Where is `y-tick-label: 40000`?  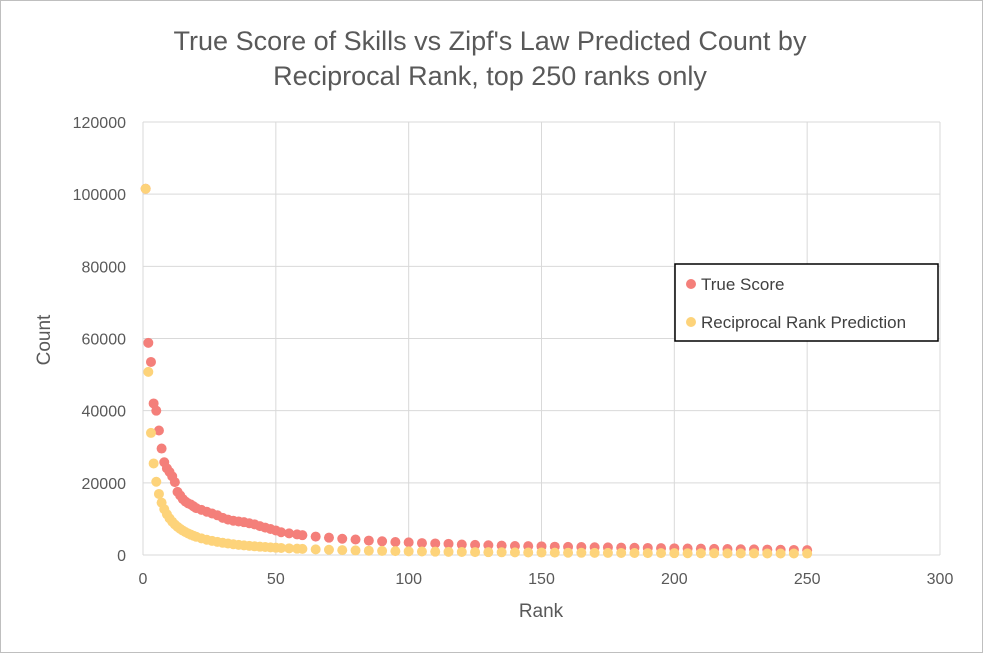
y-tick-label: 40000 is located at coordinates (104, 412).